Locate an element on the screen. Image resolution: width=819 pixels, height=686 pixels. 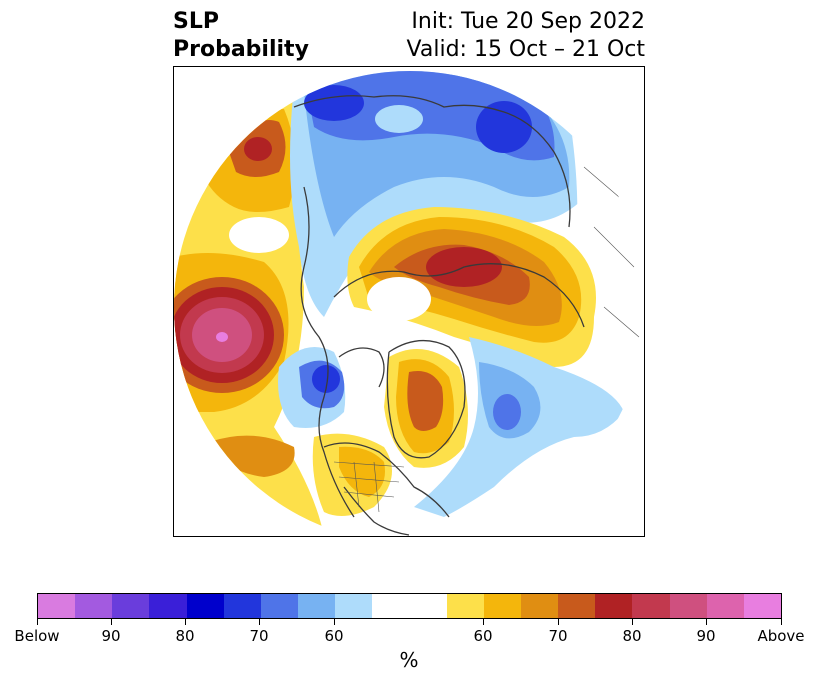
arctic-gap is located at coordinates (399, 299).